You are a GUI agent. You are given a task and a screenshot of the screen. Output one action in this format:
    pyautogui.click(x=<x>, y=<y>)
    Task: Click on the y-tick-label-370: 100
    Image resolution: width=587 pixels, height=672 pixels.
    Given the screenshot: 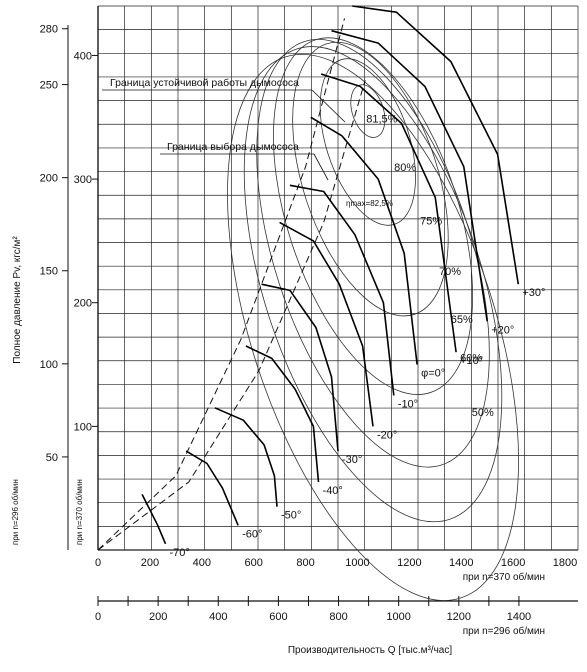 What is the action you would take?
    pyautogui.click(x=83, y=427)
    